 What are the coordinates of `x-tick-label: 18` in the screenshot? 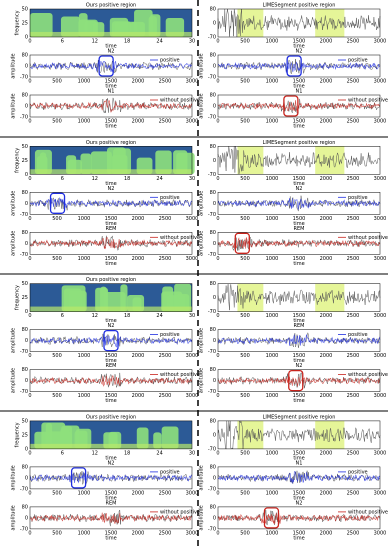 It's located at (127, 453).